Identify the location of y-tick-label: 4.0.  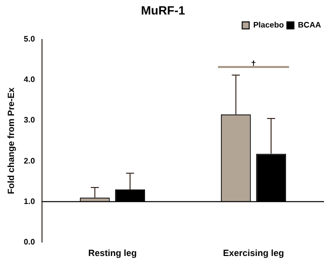
(30, 79).